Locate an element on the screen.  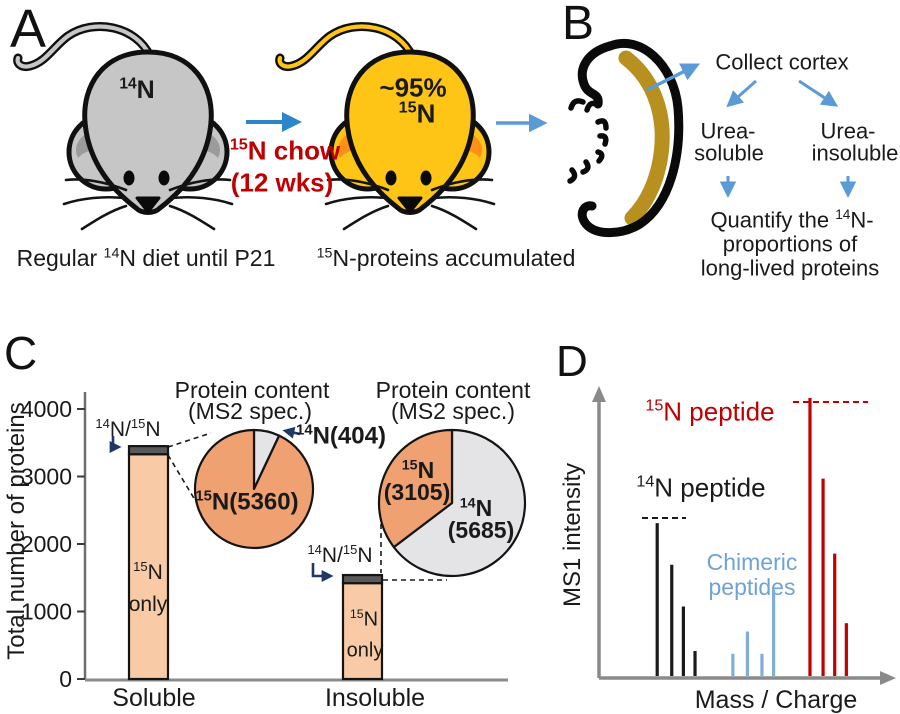
brain-outline-curl is located at coordinates (596, 75).